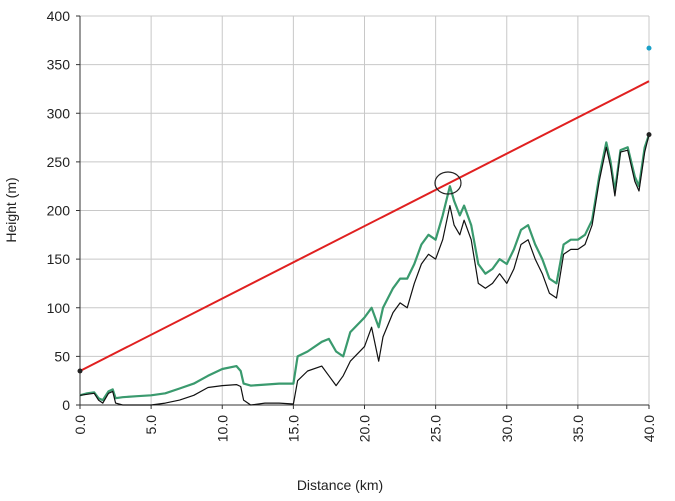  I want to click on highlight-circle, so click(448, 183).